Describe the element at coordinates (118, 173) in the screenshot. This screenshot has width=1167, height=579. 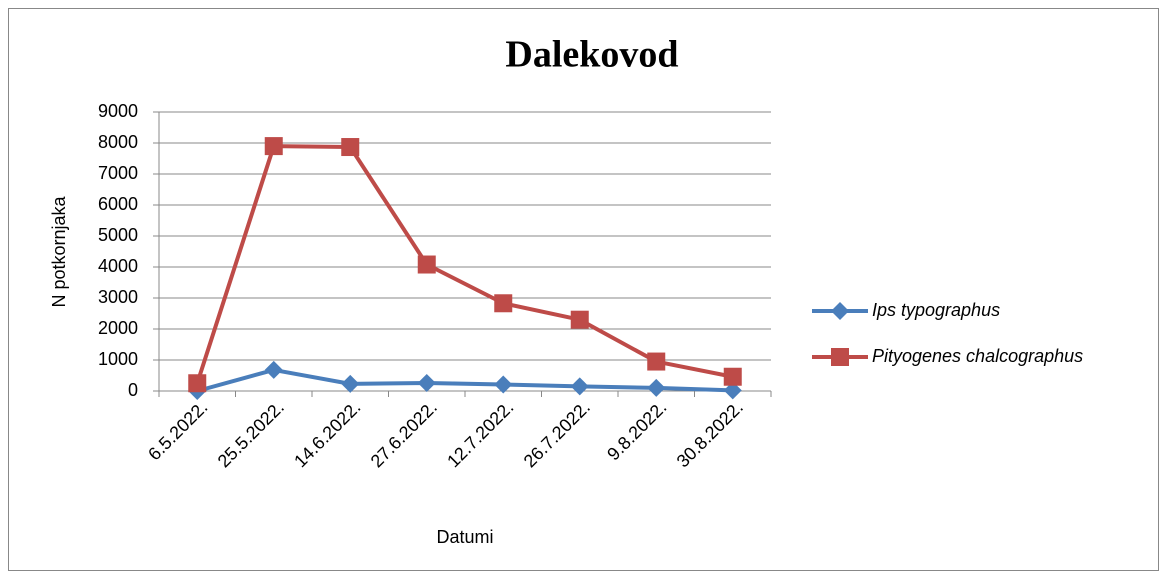
I see `y-tick-label: 7000` at that location.